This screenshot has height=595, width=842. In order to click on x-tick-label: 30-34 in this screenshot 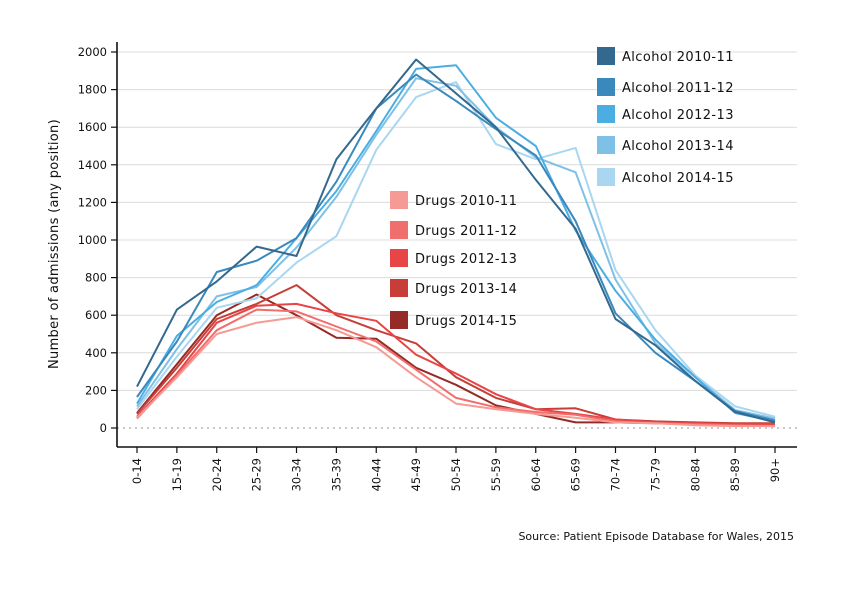, I will do `click(297, 474)`.